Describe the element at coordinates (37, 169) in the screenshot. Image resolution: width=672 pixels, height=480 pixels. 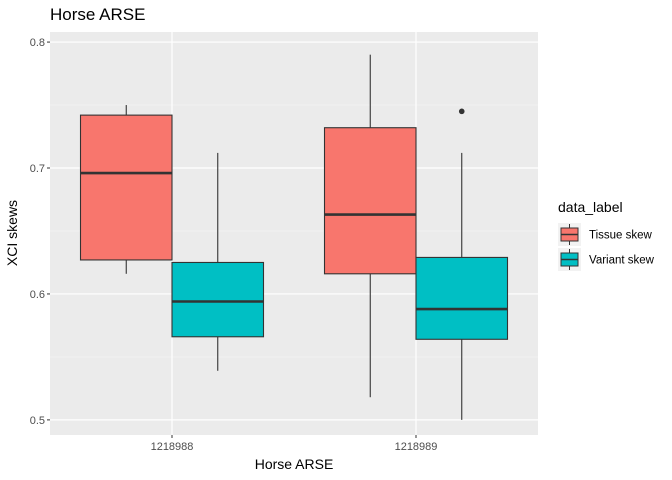
I see `y-tick-label: 0.7` at that location.